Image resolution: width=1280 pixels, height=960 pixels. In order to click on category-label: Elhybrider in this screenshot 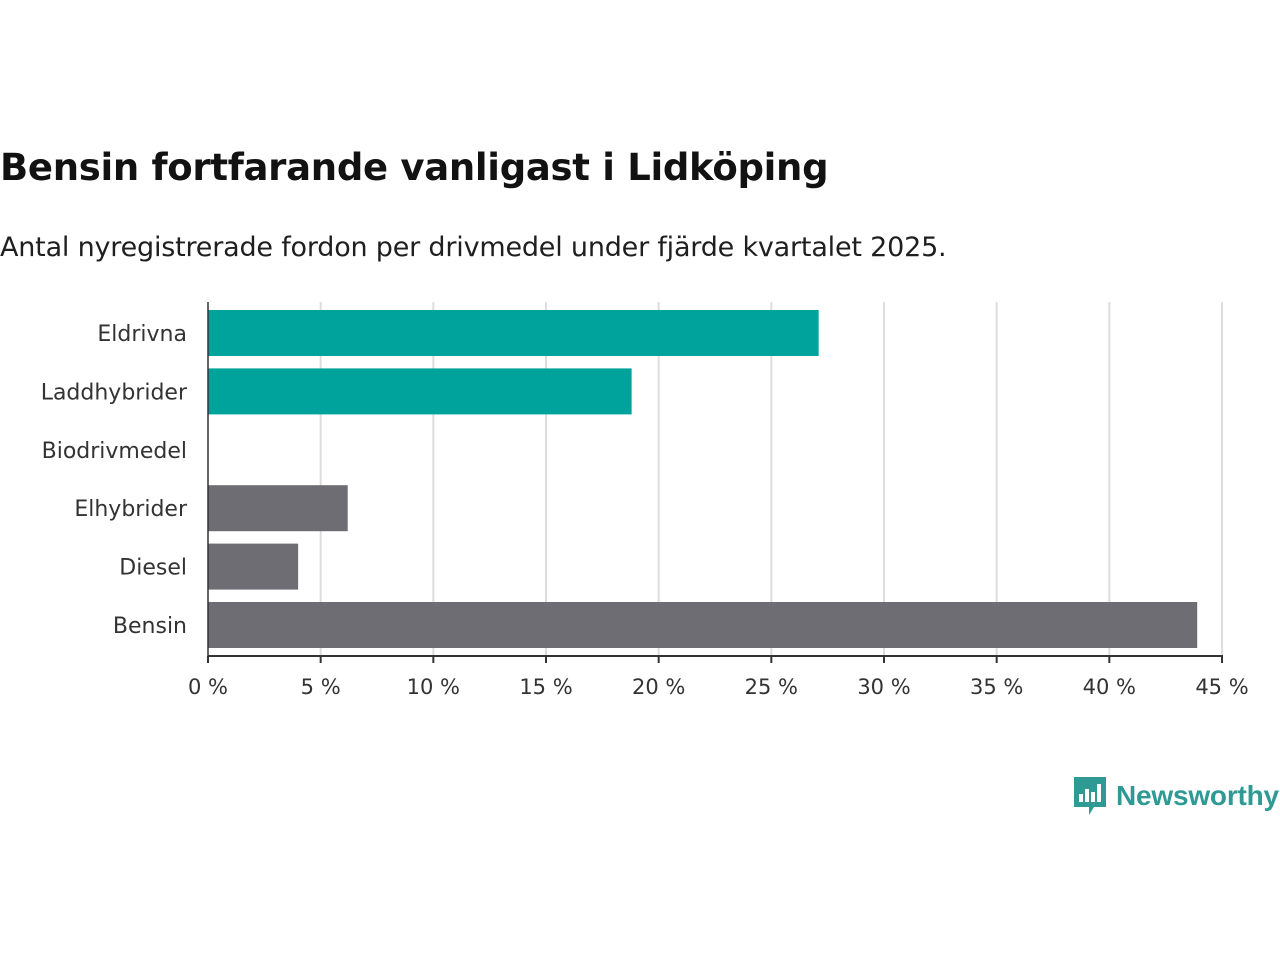, I will do `click(131, 509)`.